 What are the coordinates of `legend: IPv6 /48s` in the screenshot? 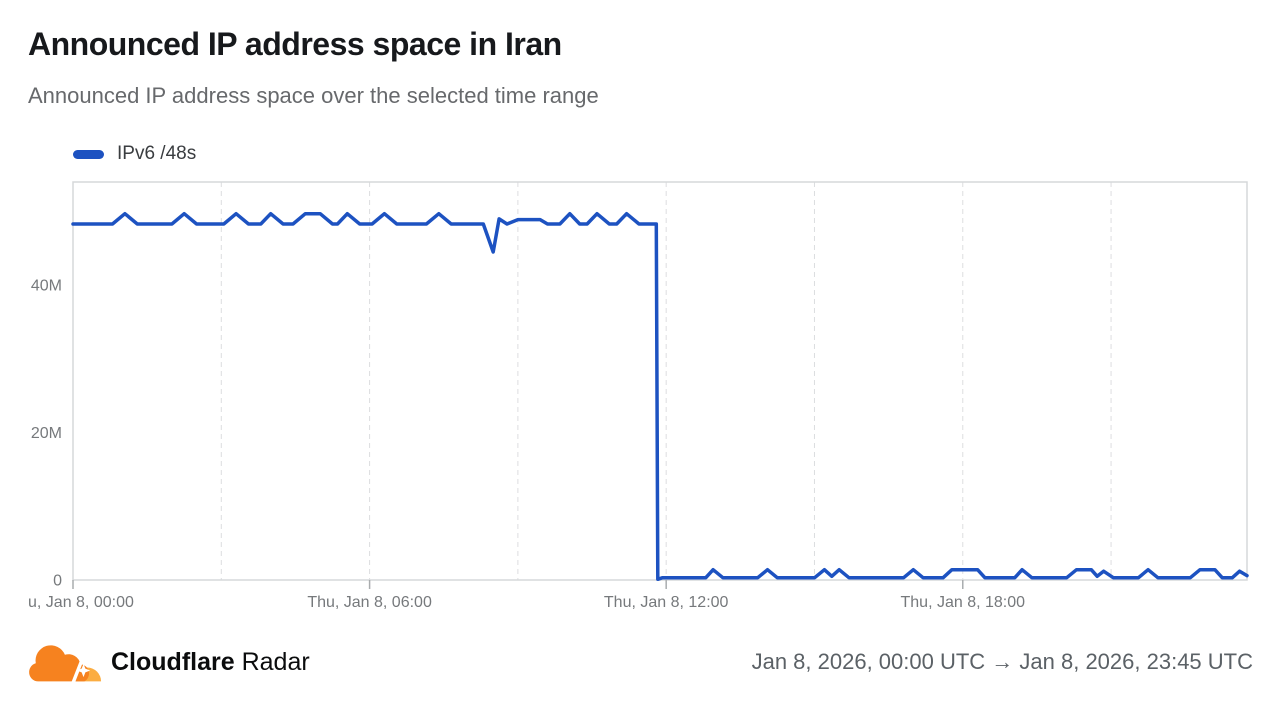 It's located at (134, 154).